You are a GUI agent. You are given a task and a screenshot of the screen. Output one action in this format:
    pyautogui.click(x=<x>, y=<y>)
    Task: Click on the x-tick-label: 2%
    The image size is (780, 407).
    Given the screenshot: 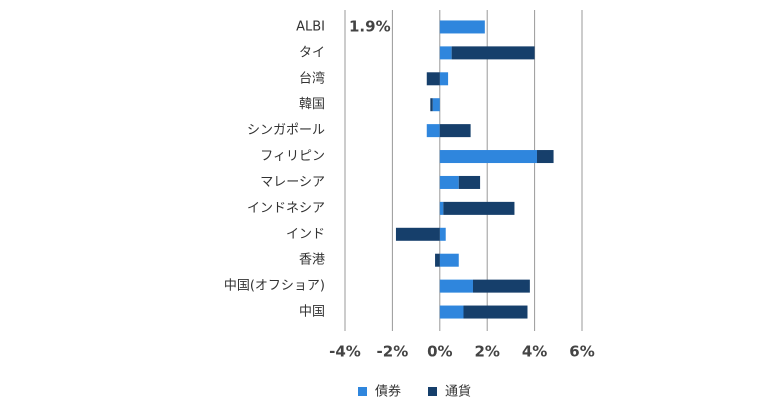 What is the action you would take?
    pyautogui.click(x=486, y=352)
    